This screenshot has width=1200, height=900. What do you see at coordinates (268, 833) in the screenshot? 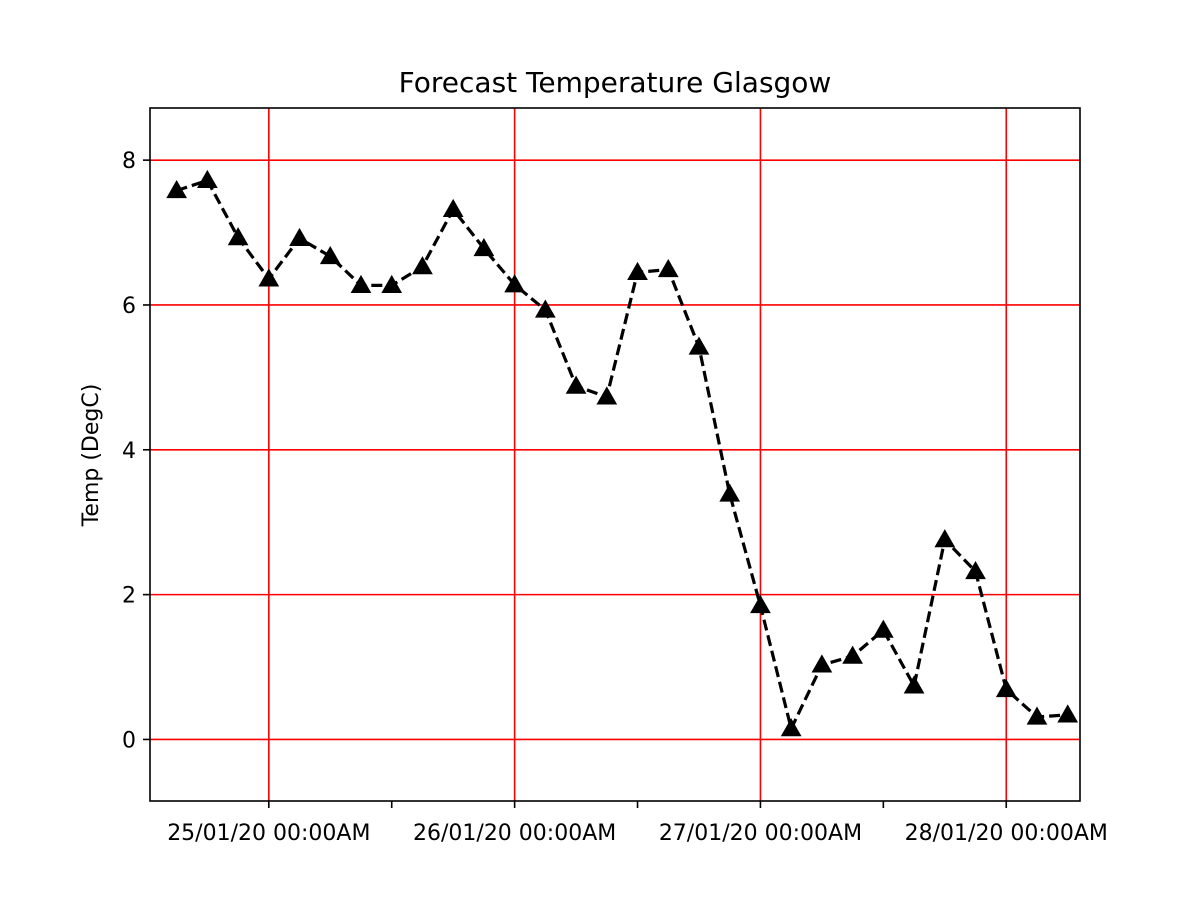
I see `x-tick-label: 25/01/20 00:00AM` at bounding box center [268, 833].